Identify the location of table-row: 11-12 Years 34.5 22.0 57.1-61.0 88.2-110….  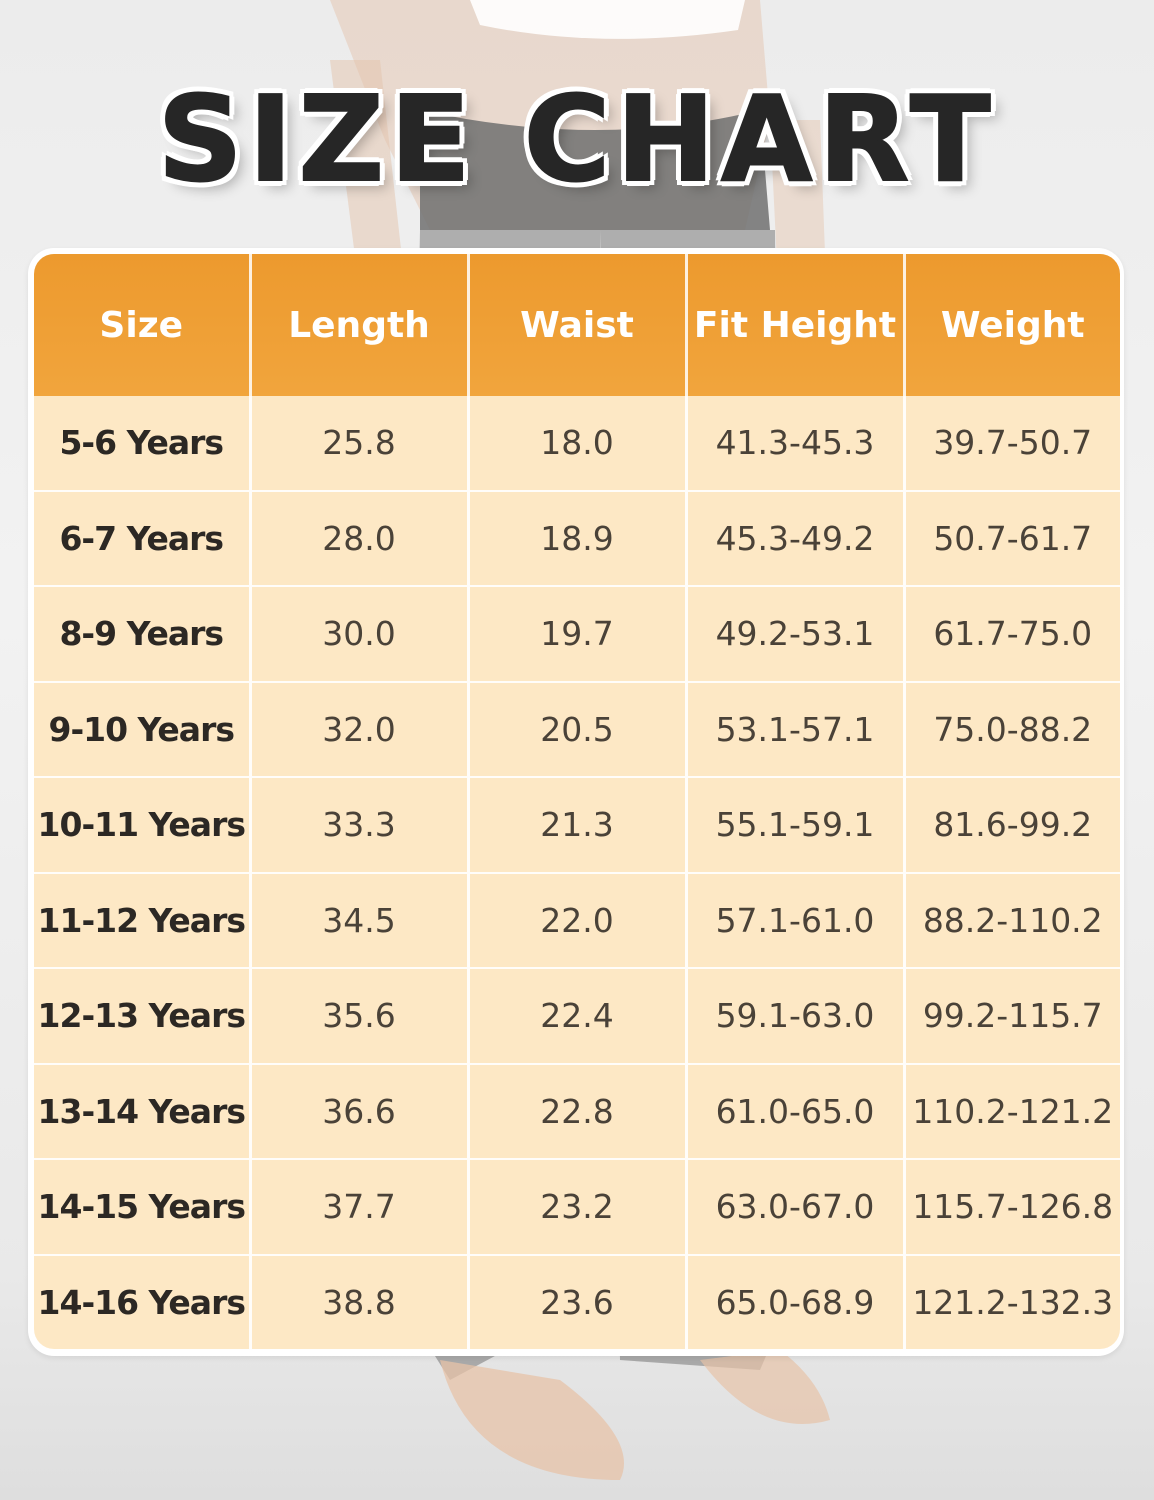
(577, 920).